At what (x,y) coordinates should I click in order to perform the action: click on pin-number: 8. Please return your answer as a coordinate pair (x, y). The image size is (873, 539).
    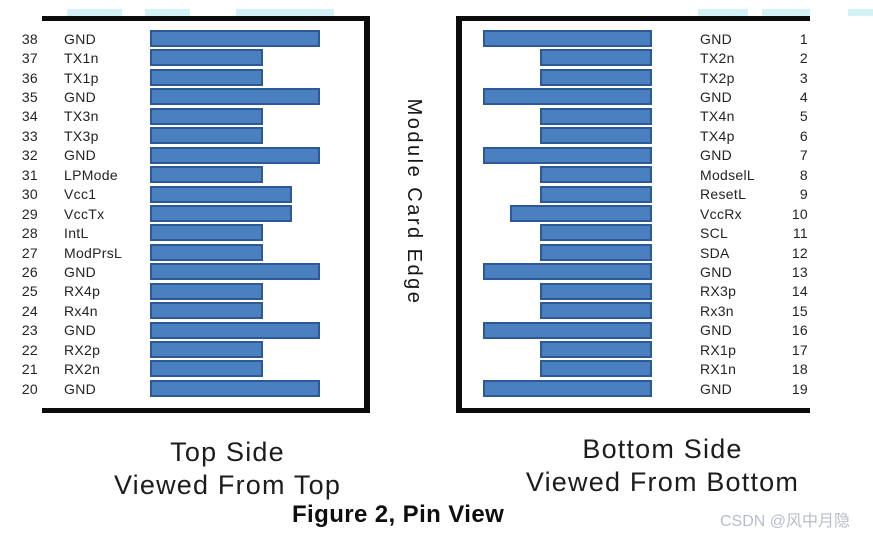
    Looking at the image, I should click on (803, 174).